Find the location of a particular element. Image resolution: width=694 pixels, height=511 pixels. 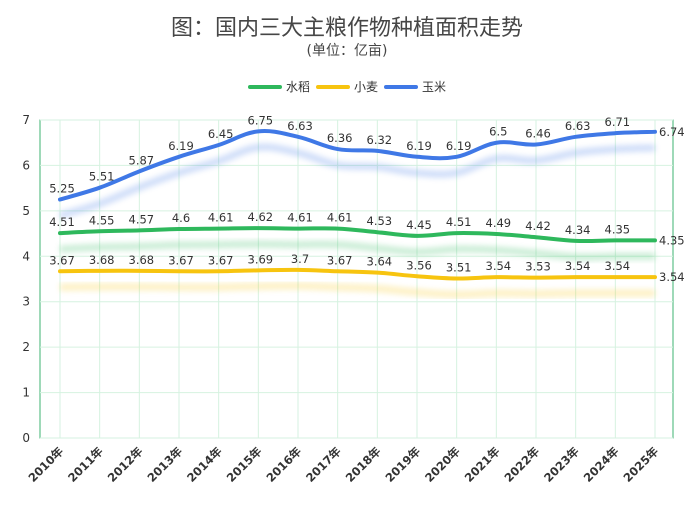

data-label: 4.45 is located at coordinates (419, 225).